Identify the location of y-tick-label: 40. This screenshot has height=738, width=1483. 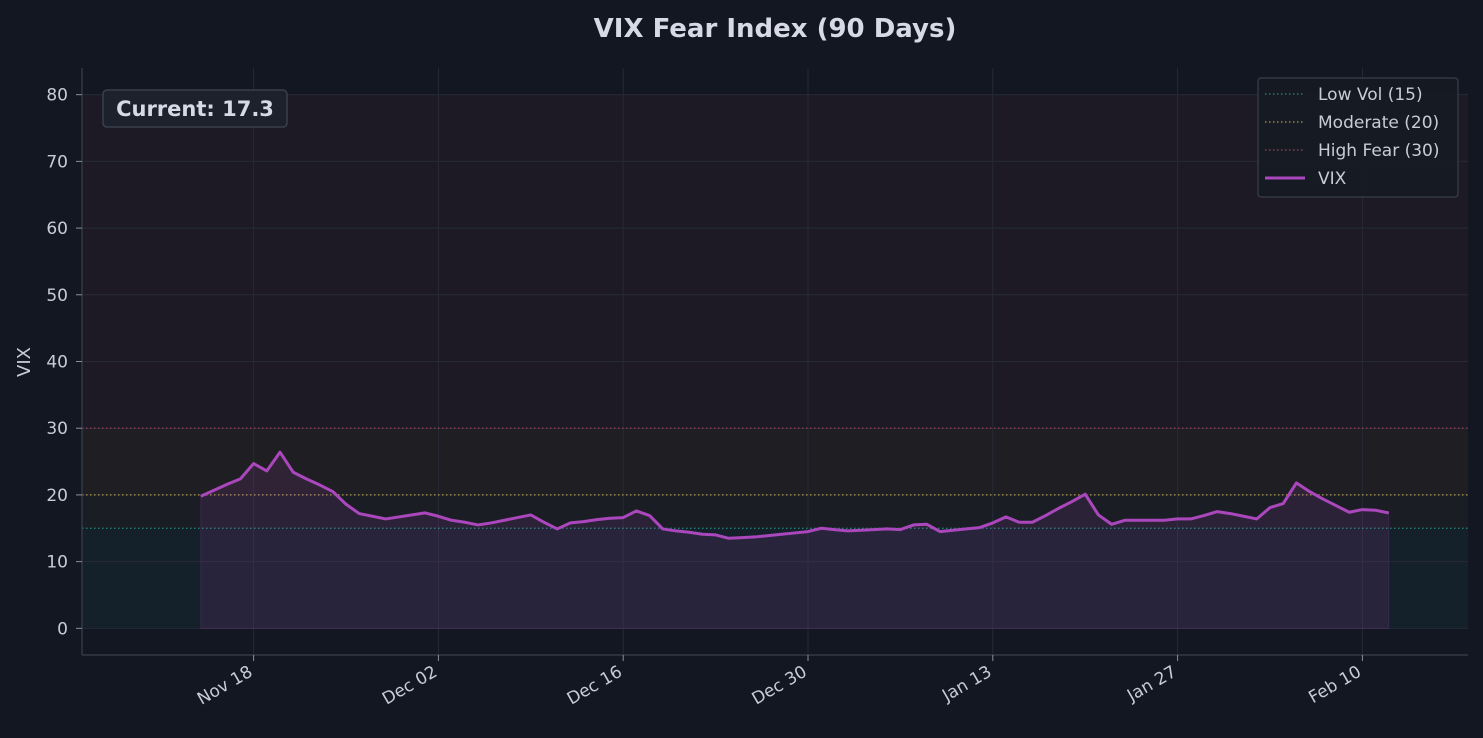
(57, 363).